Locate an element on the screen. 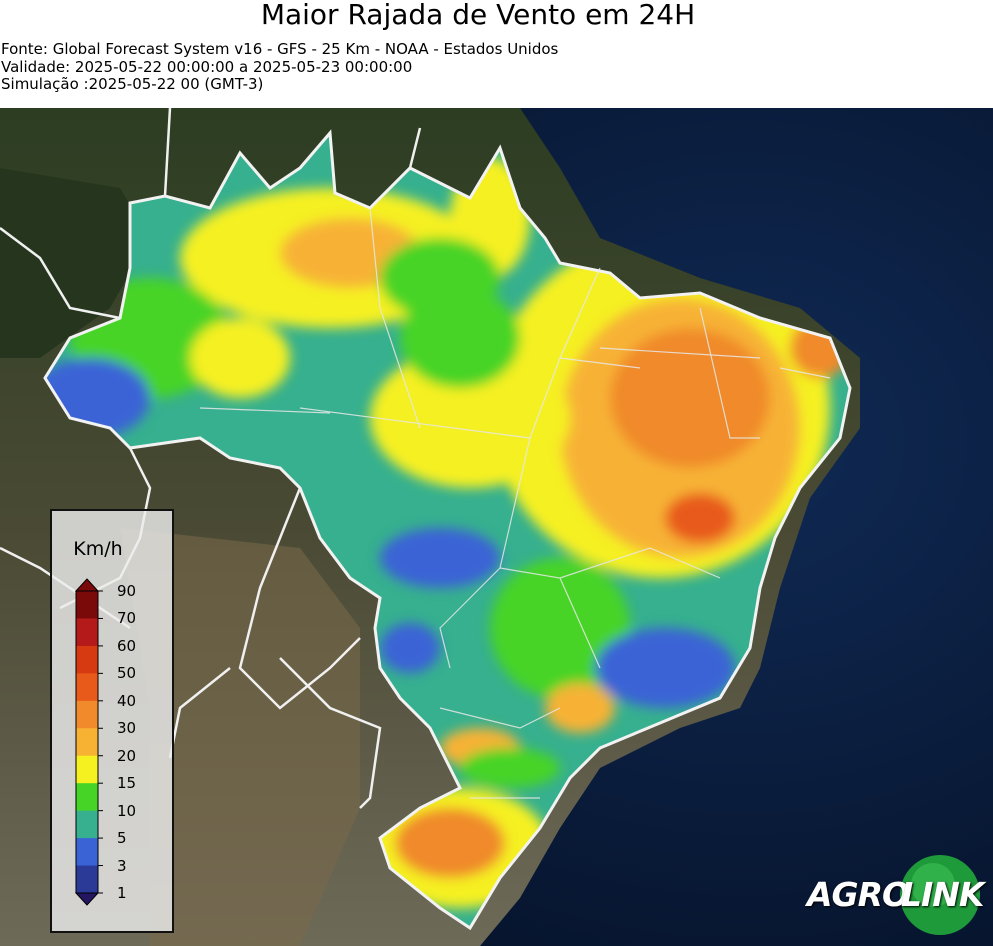  colorbar-tick-label: 5 is located at coordinates (122, 838).